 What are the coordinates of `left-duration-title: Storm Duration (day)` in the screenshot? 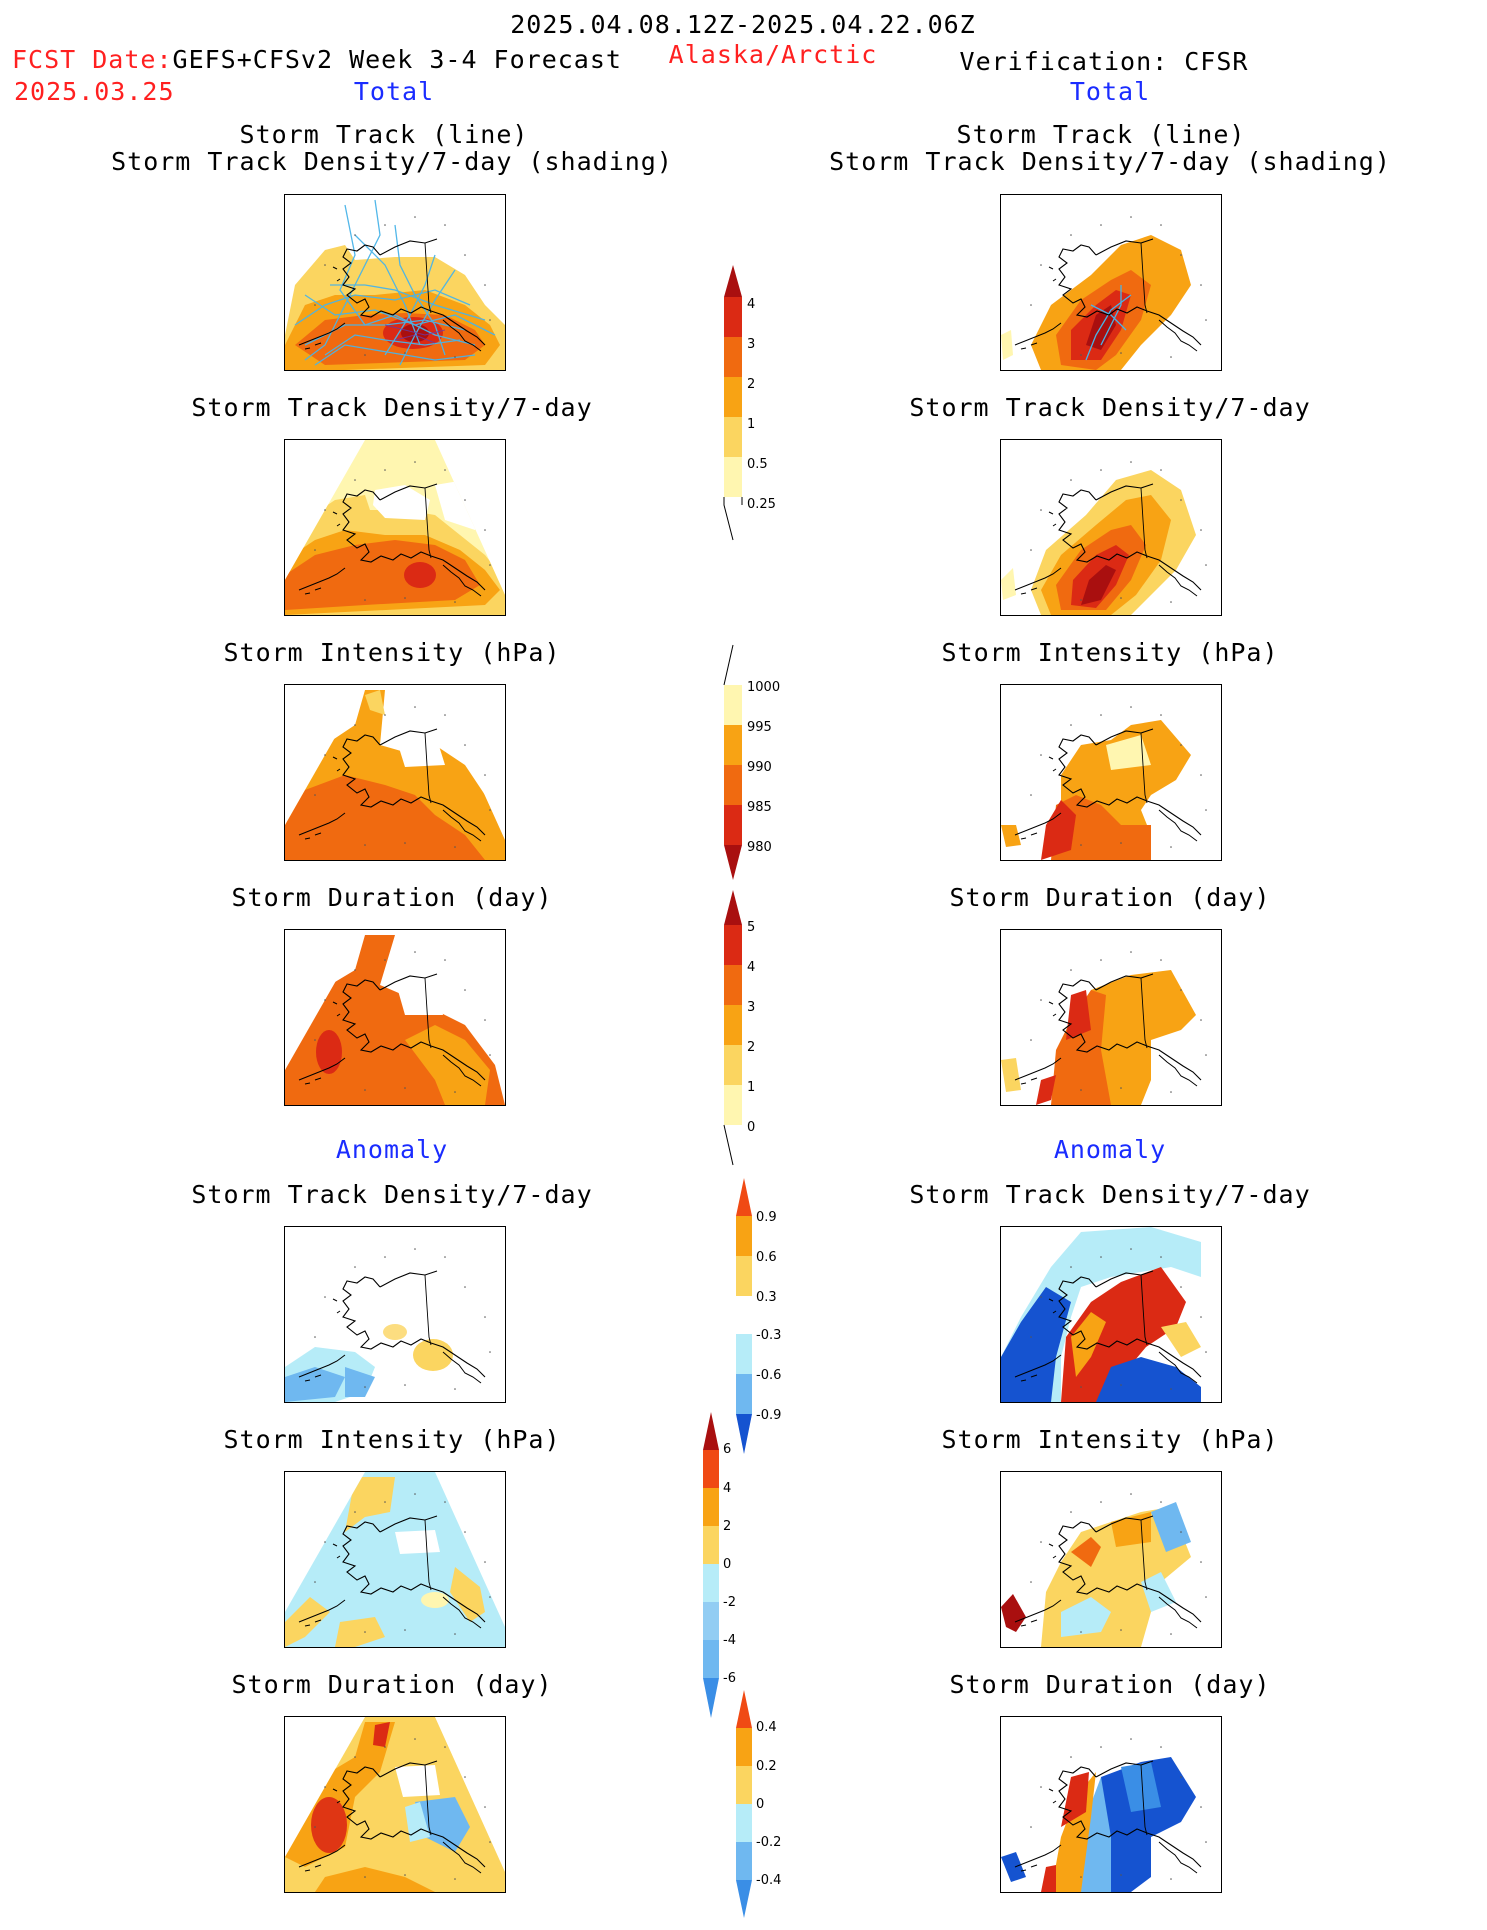 It's located at (392, 897).